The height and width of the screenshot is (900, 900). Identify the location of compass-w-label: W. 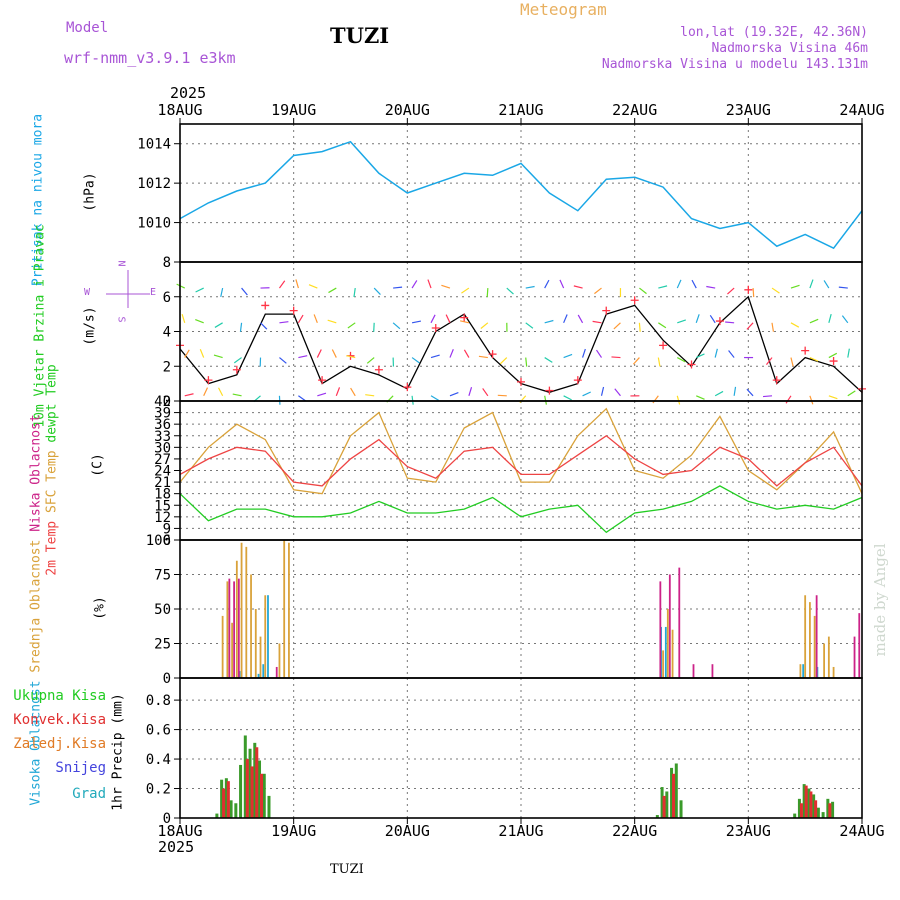
(87, 292).